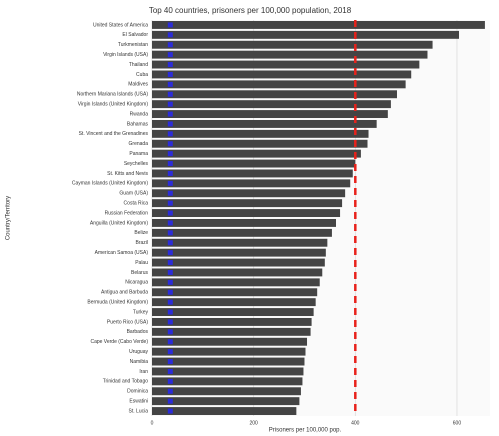  What do you see at coordinates (138, 65) in the screenshot?
I see `y-tick-label: Thailand` at bounding box center [138, 65].